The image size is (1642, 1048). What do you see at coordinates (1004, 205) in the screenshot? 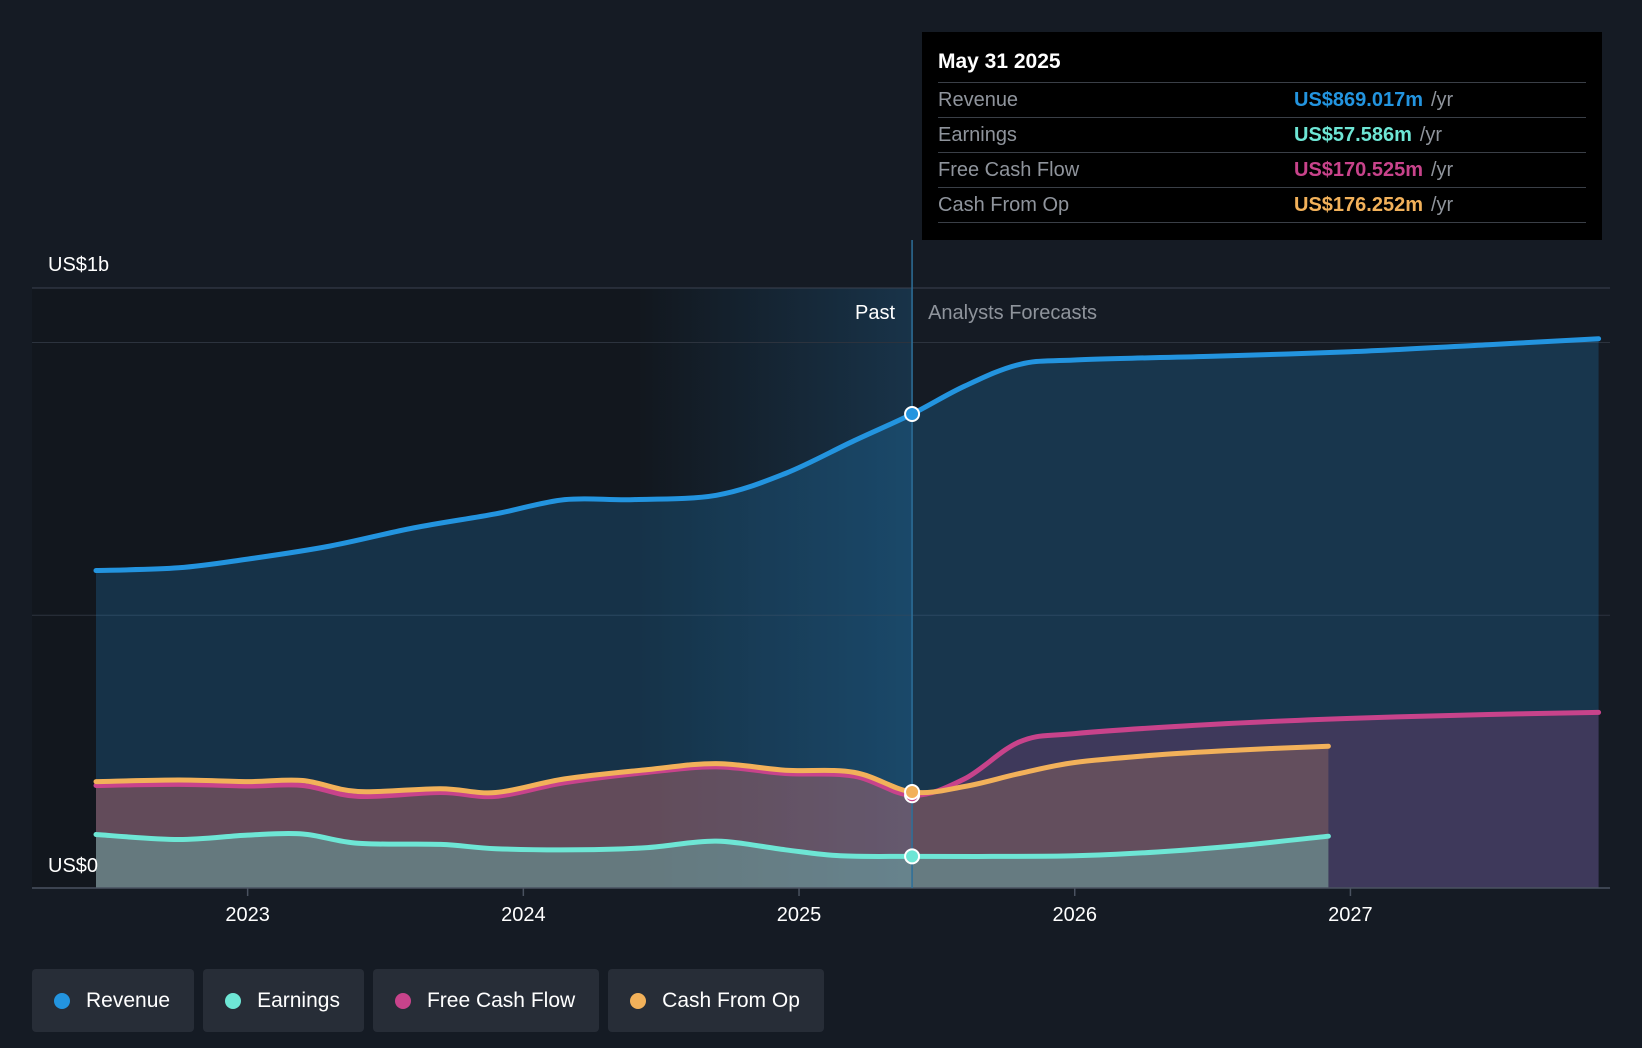
I see `tooltip-label: Cash From Op` at bounding box center [1004, 205].